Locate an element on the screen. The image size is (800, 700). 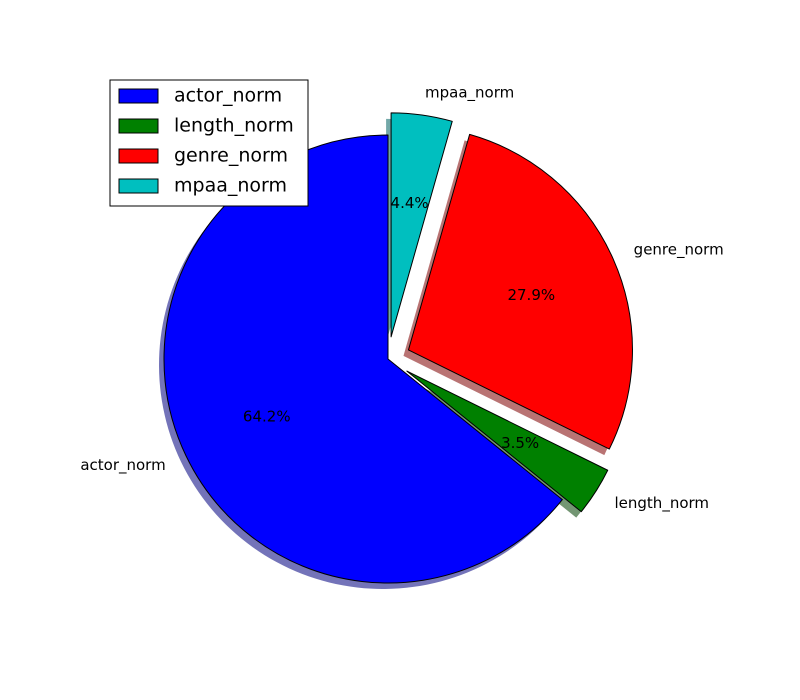
legend-swatch-actor-norm is located at coordinates (138, 96).